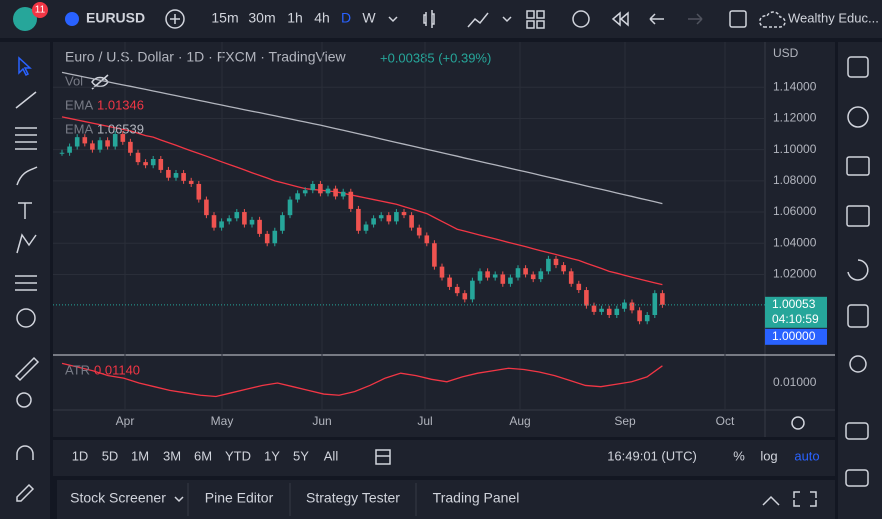 This screenshot has height=519, width=882. Describe the element at coordinates (27, 176) in the screenshot. I see `brush-tool` at that location.